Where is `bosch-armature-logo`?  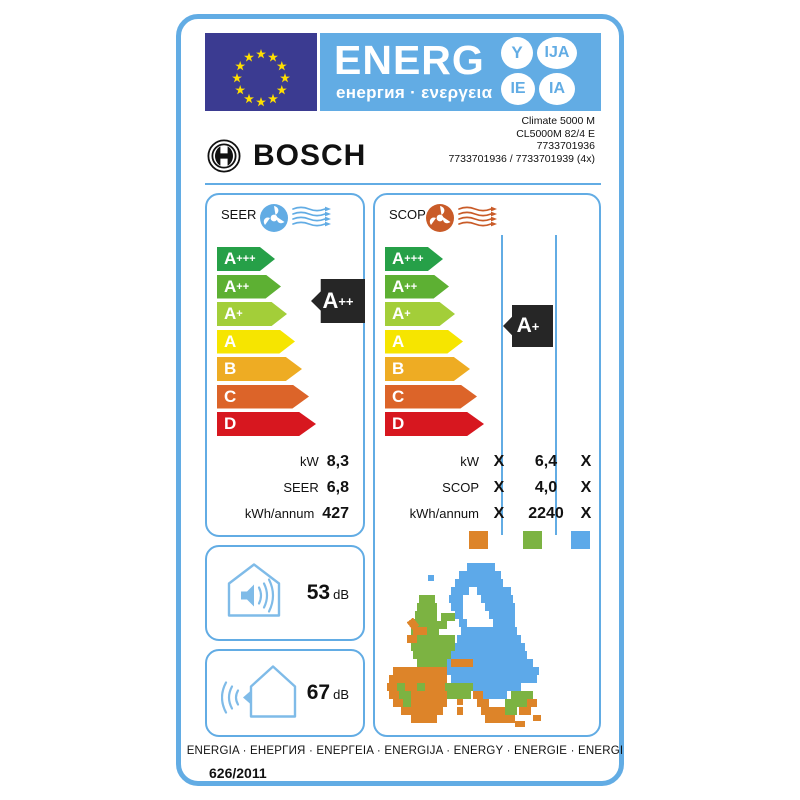 bosch-armature-logo is located at coordinates (224, 156).